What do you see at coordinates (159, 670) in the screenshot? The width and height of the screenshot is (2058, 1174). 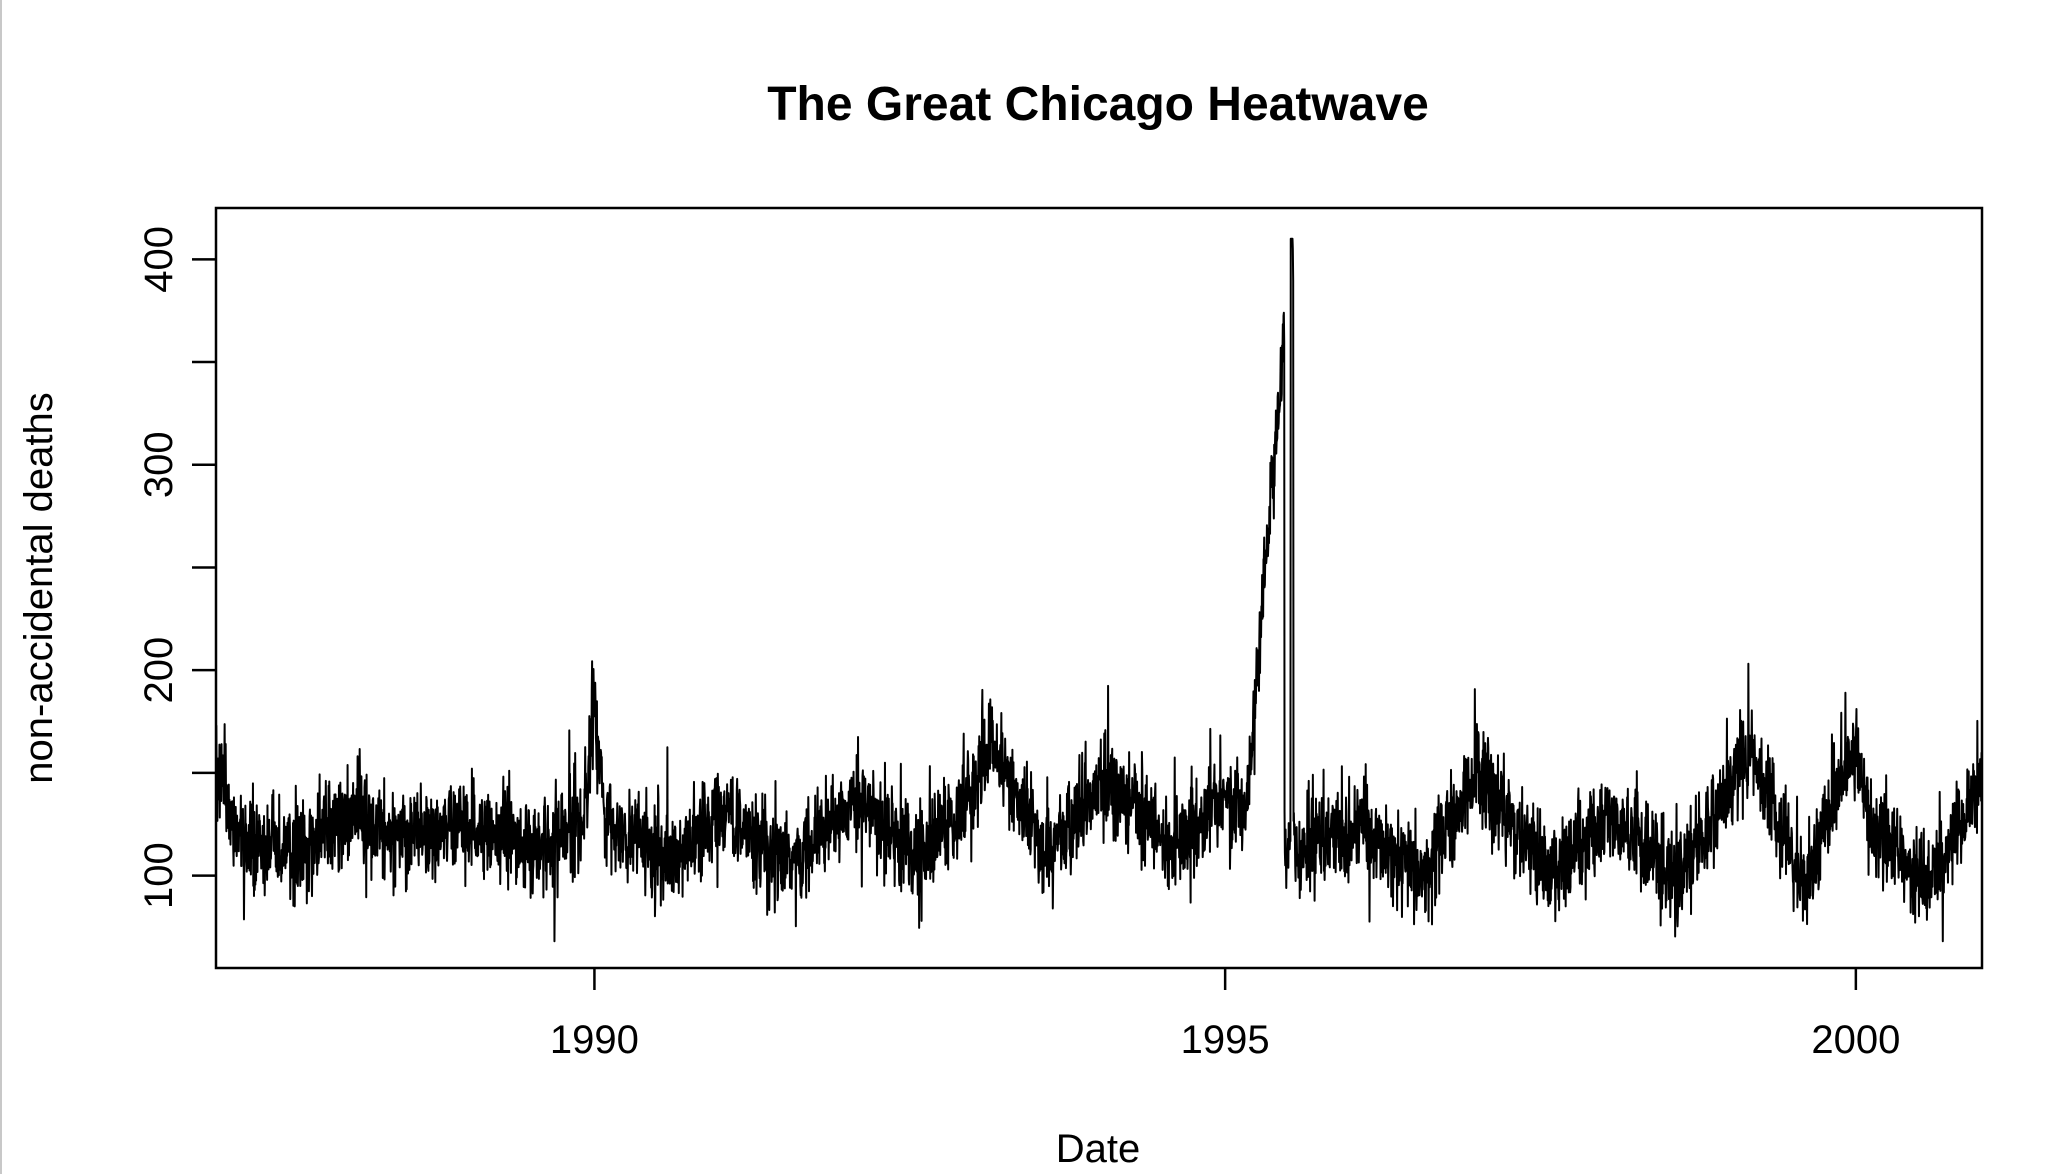 I see `y-tick-label: 200` at bounding box center [159, 670].